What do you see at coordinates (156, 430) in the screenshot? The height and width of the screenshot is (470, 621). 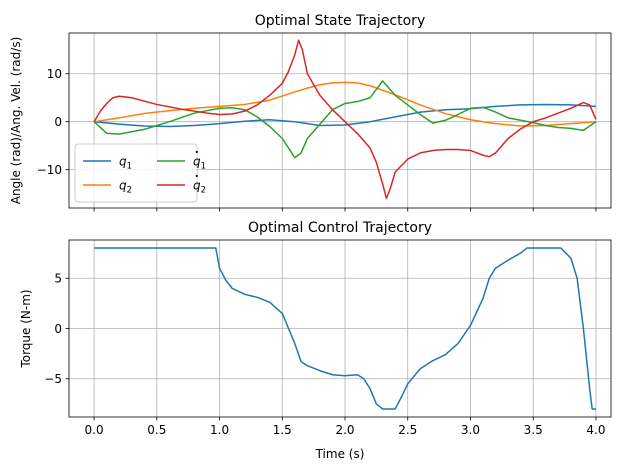 I see `x-tick-label: 0.5` at bounding box center [156, 430].